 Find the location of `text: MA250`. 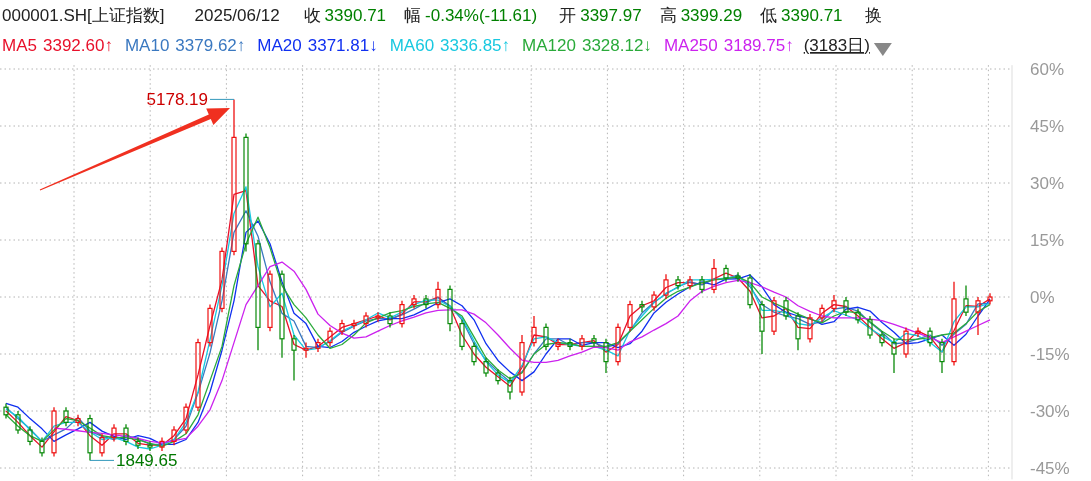

text: MA250 is located at coordinates (690, 45).